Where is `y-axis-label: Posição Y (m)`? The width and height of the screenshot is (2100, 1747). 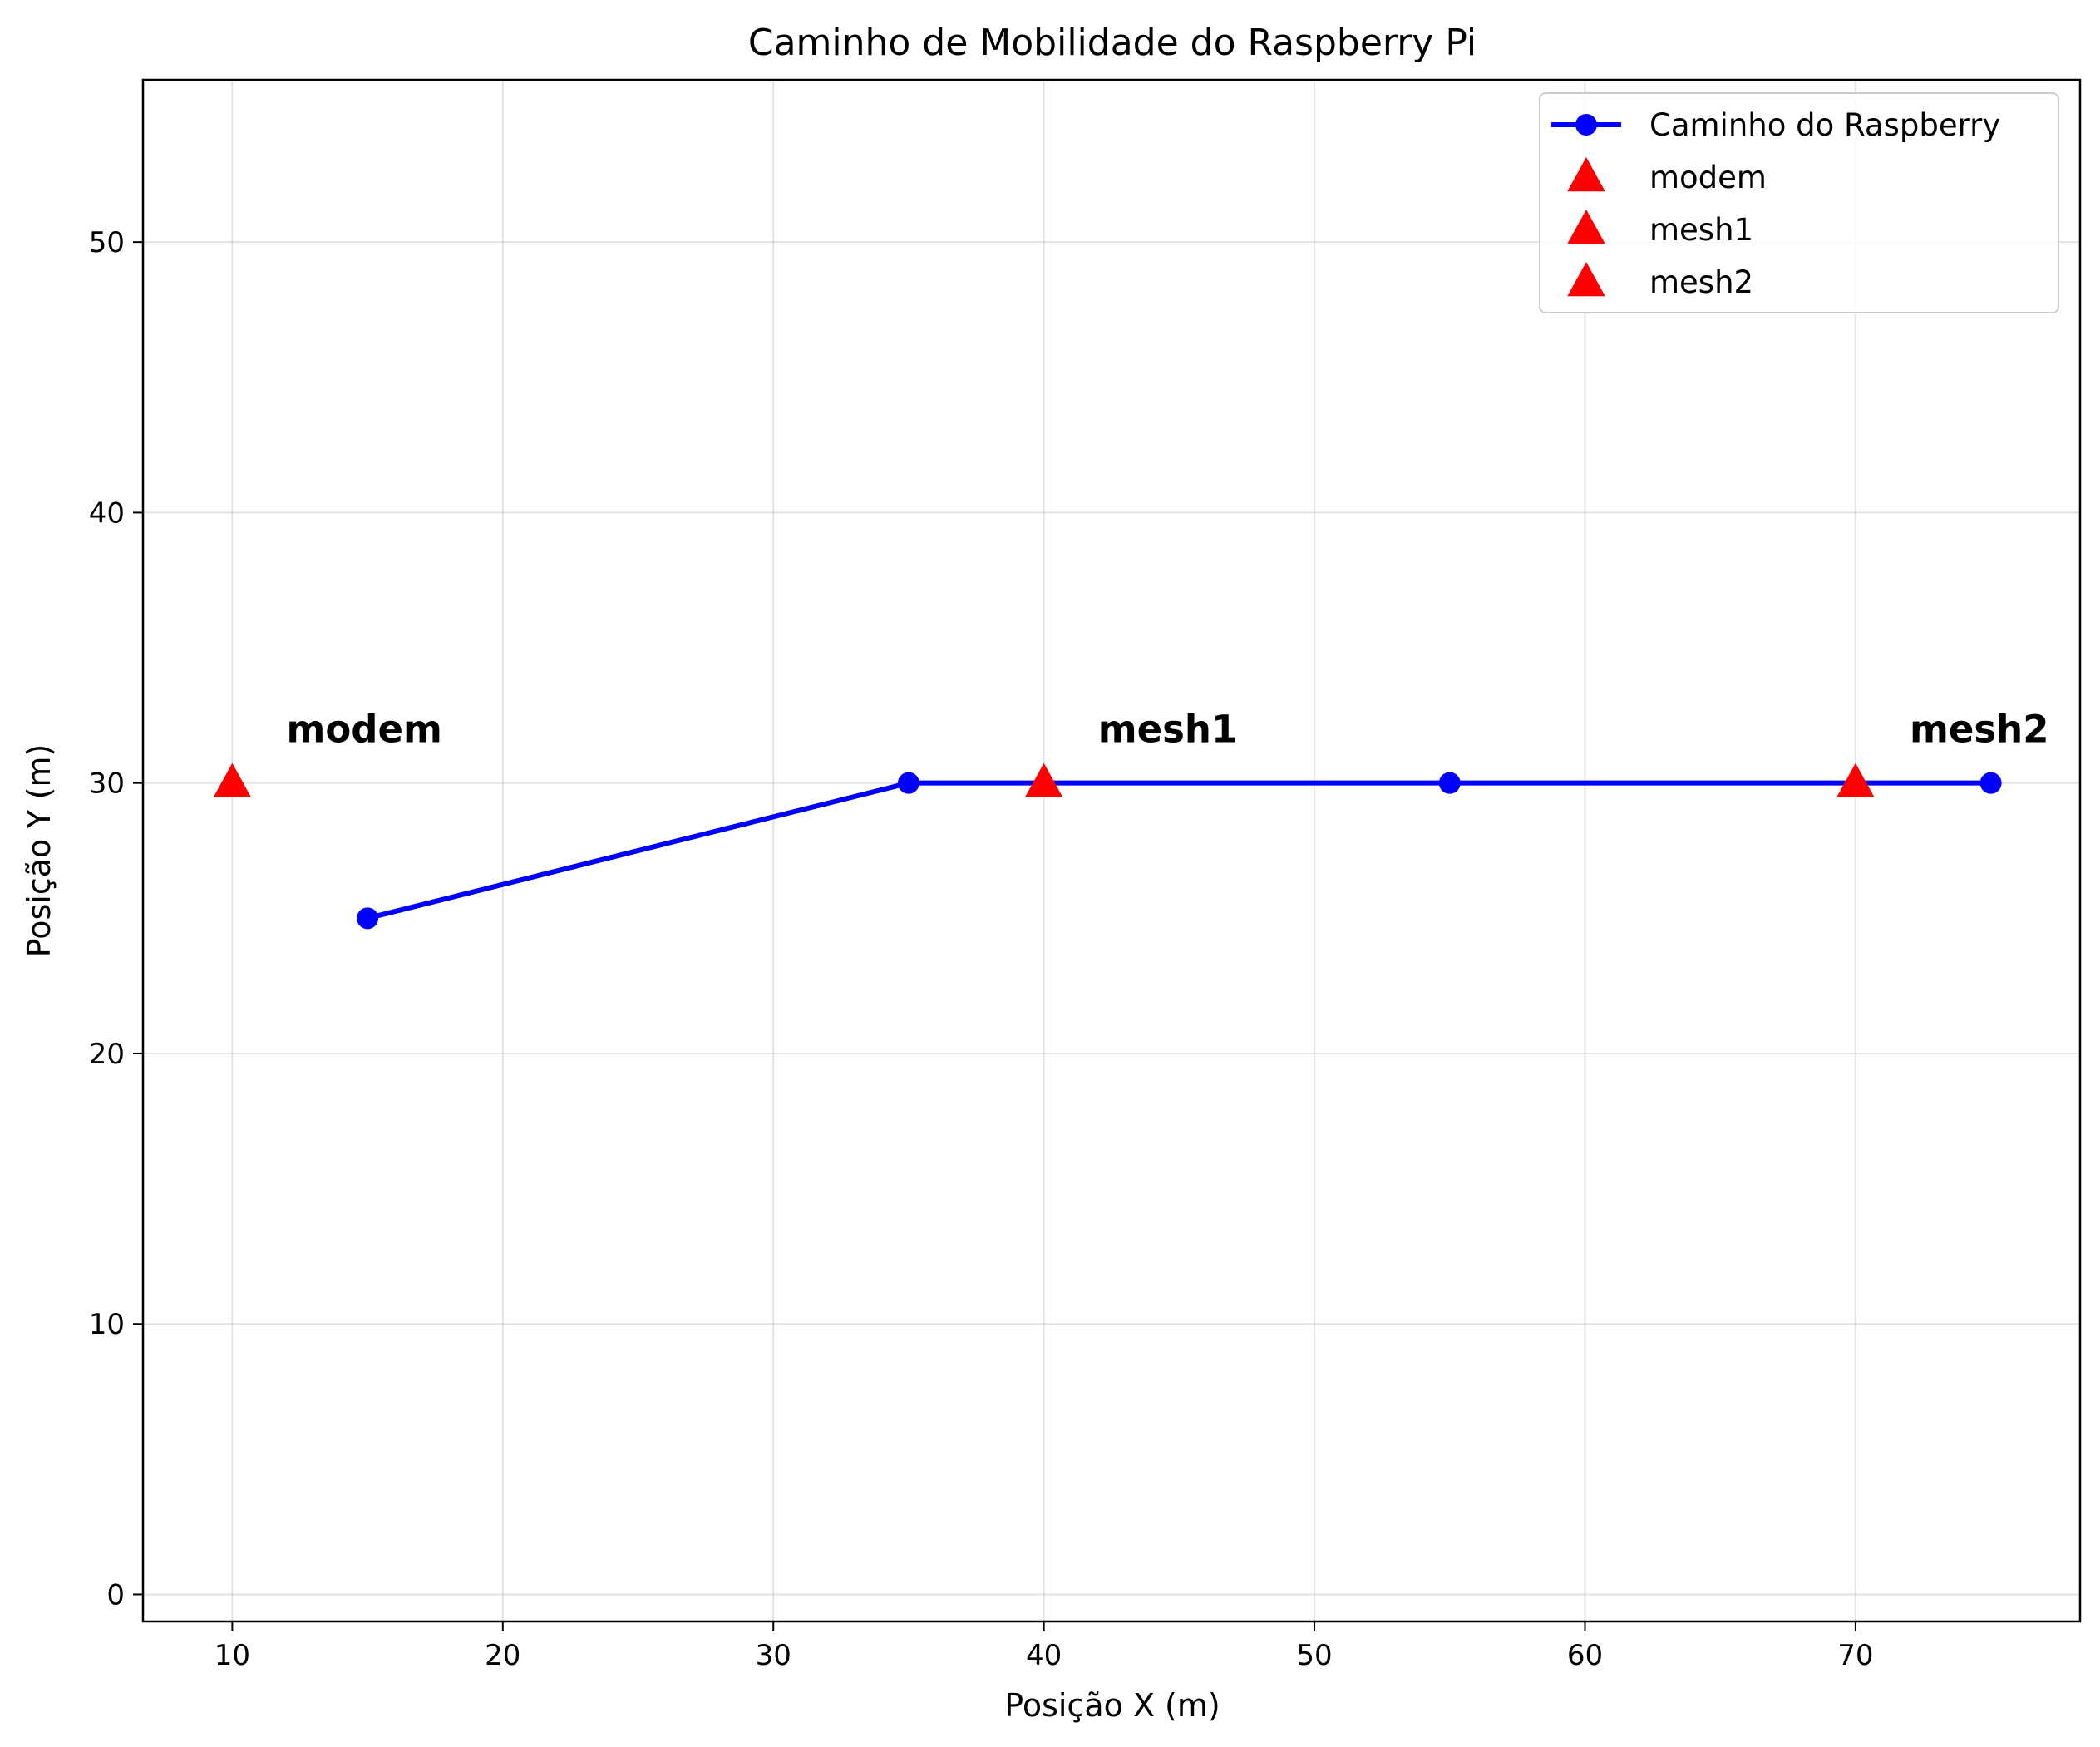 y-axis-label: Posição Y (m) is located at coordinates (39, 851).